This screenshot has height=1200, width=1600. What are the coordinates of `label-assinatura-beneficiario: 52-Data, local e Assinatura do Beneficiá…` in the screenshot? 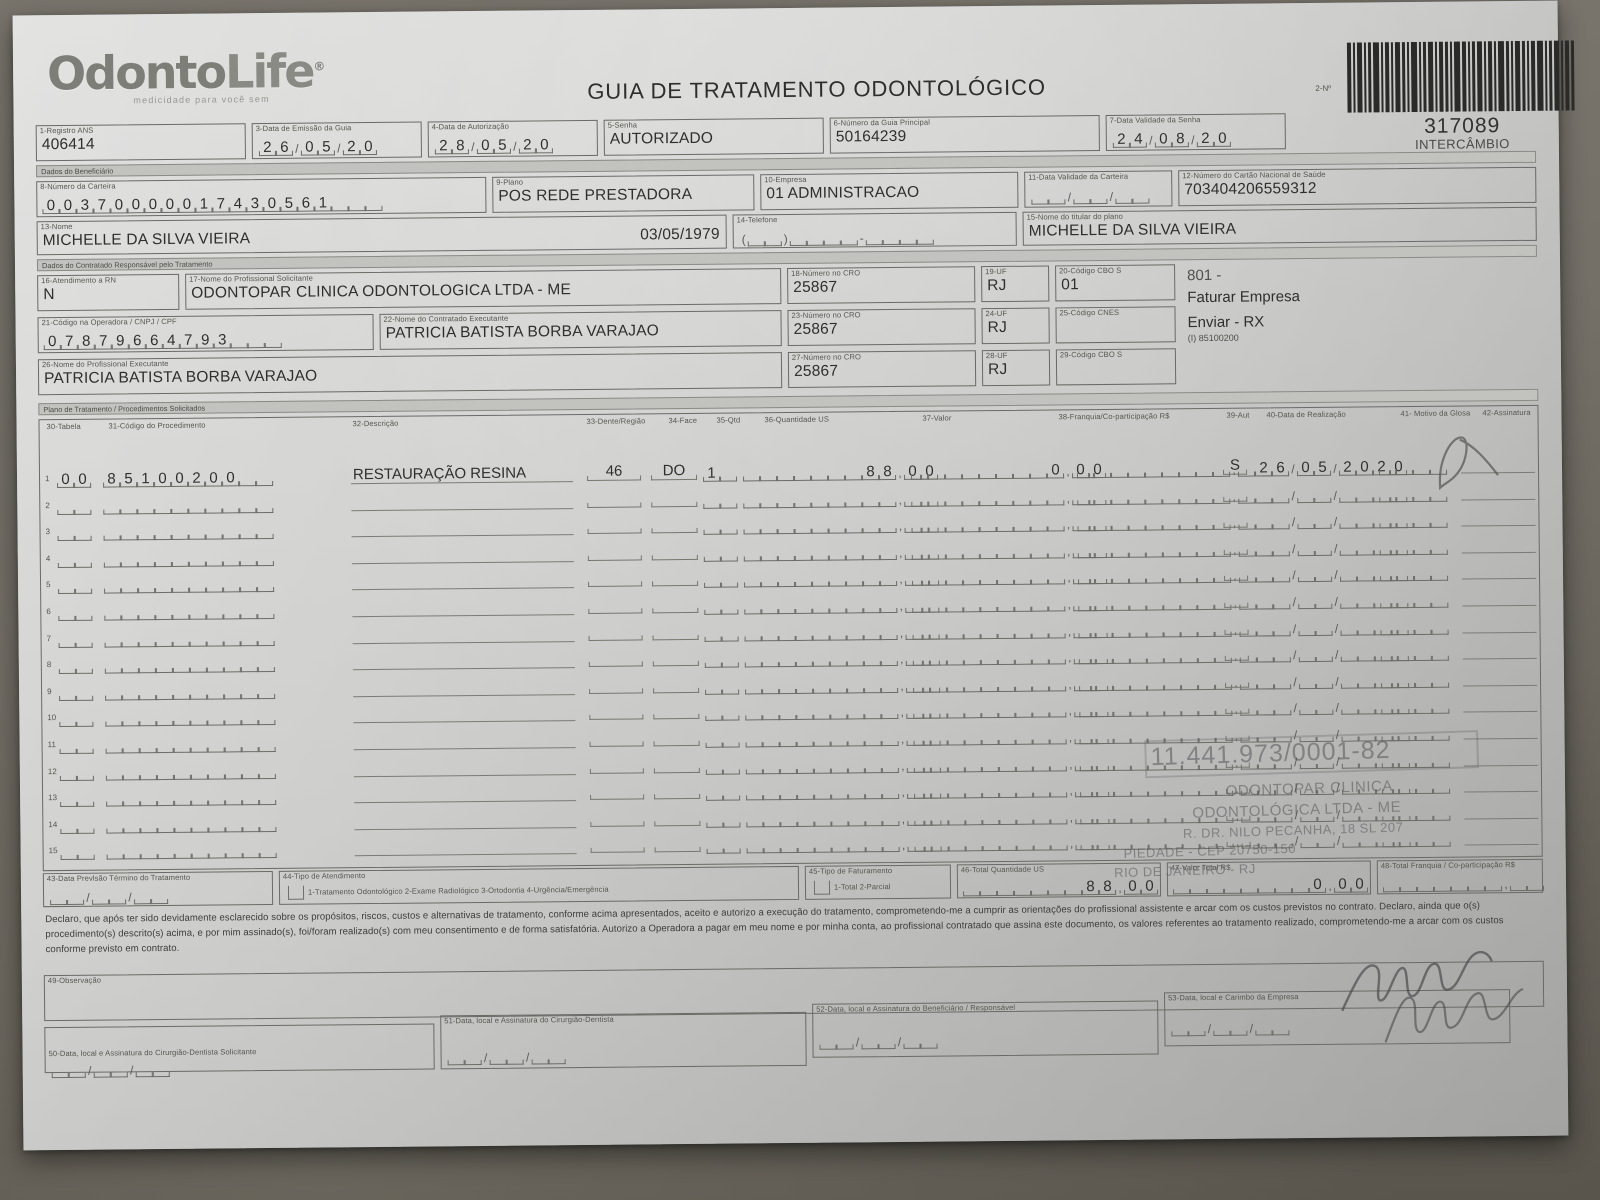 It's located at (916, 1008).